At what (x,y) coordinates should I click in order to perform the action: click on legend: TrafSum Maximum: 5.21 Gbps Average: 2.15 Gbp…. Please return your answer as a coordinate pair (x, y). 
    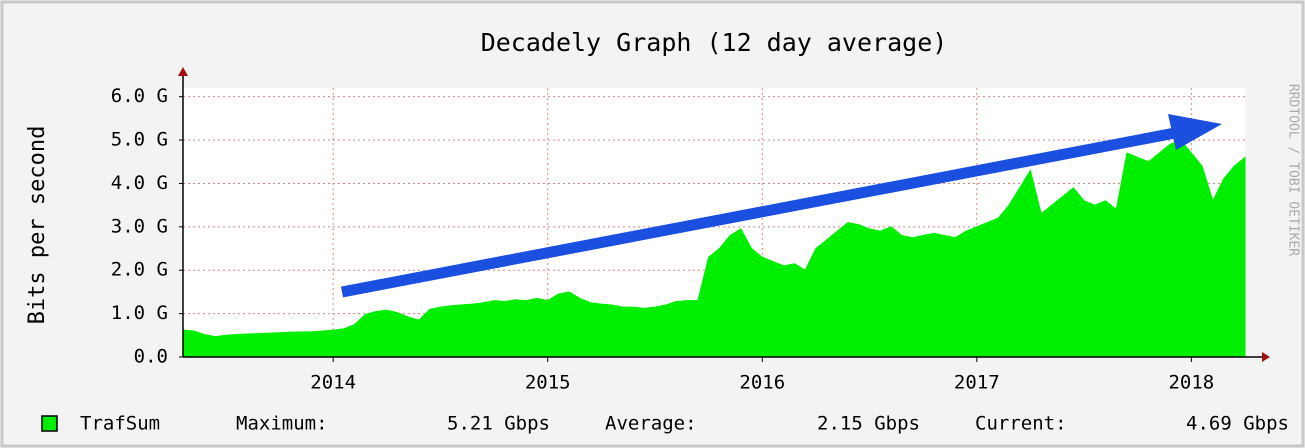
    Looking at the image, I should click on (665, 424).